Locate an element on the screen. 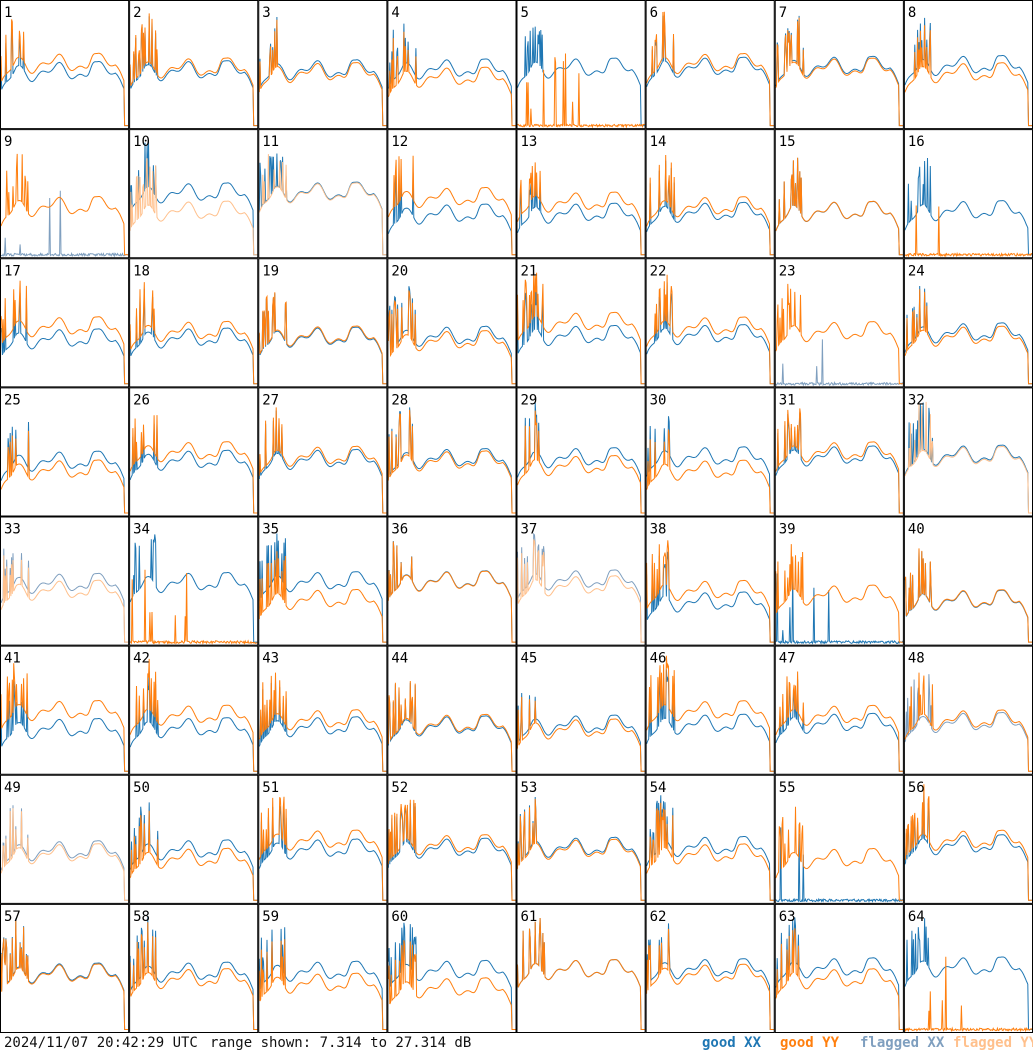  antenna-tile: 36 is located at coordinates (452, 581).